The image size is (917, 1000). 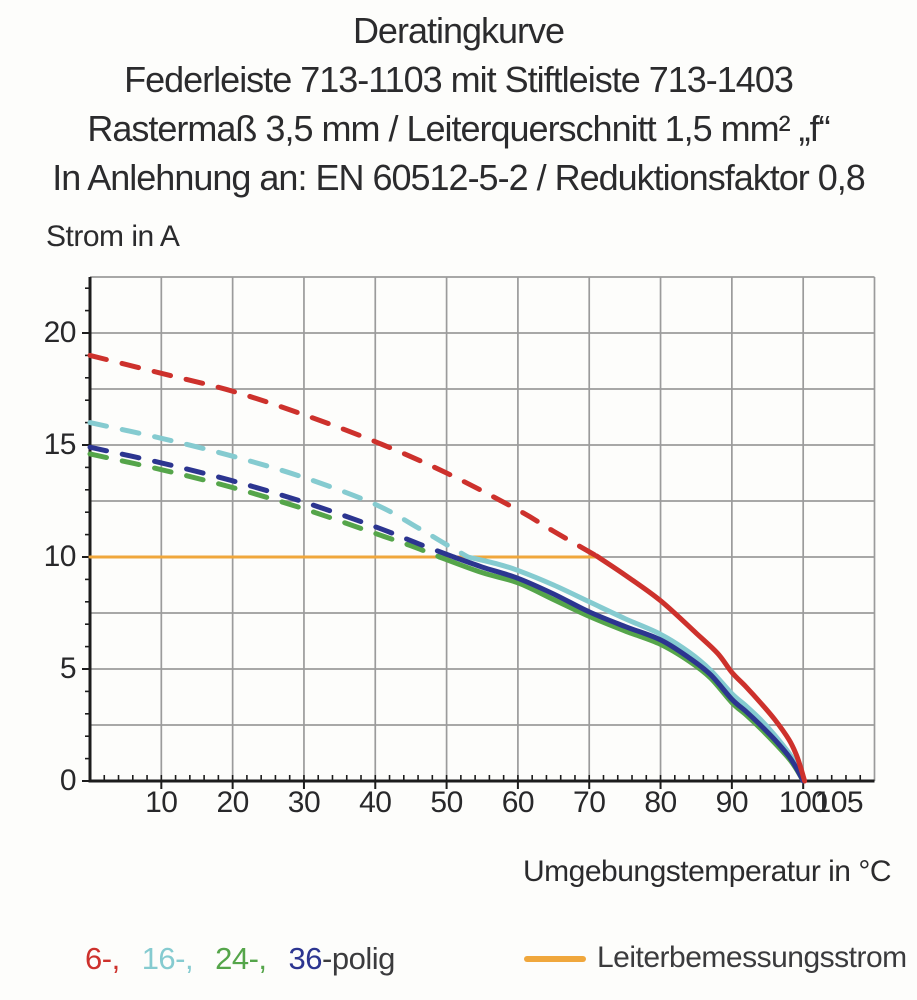 What do you see at coordinates (113, 236) in the screenshot?
I see `y-axis-title: Strom in A` at bounding box center [113, 236].